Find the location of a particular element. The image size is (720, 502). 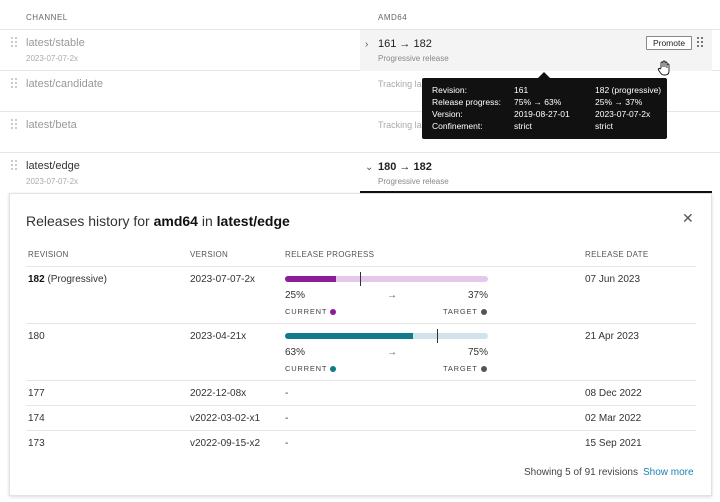

version-cell: 2022-12-08x is located at coordinates (218, 393).